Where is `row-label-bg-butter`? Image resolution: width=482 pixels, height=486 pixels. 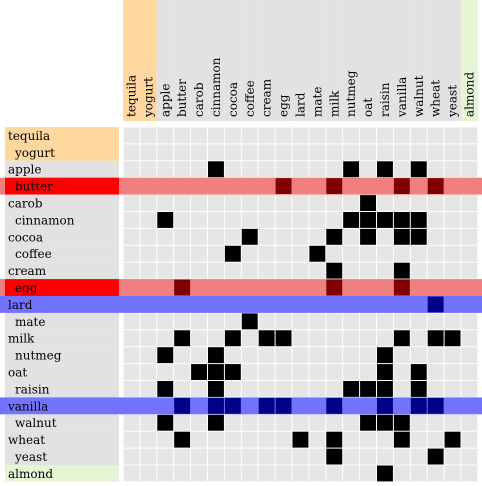
row-label-bg-butter is located at coordinates (62, 186).